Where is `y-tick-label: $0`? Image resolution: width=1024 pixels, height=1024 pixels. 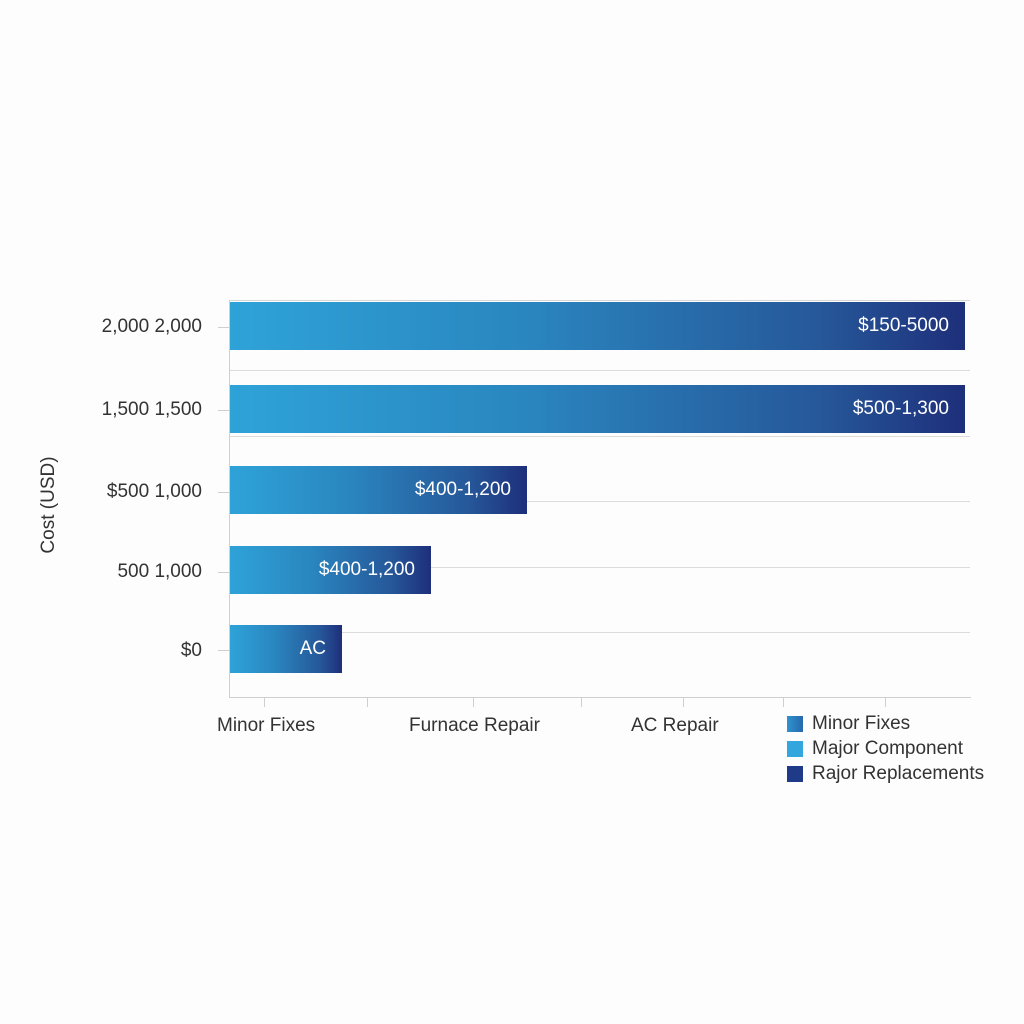 y-tick-label: $0 is located at coordinates (191, 650).